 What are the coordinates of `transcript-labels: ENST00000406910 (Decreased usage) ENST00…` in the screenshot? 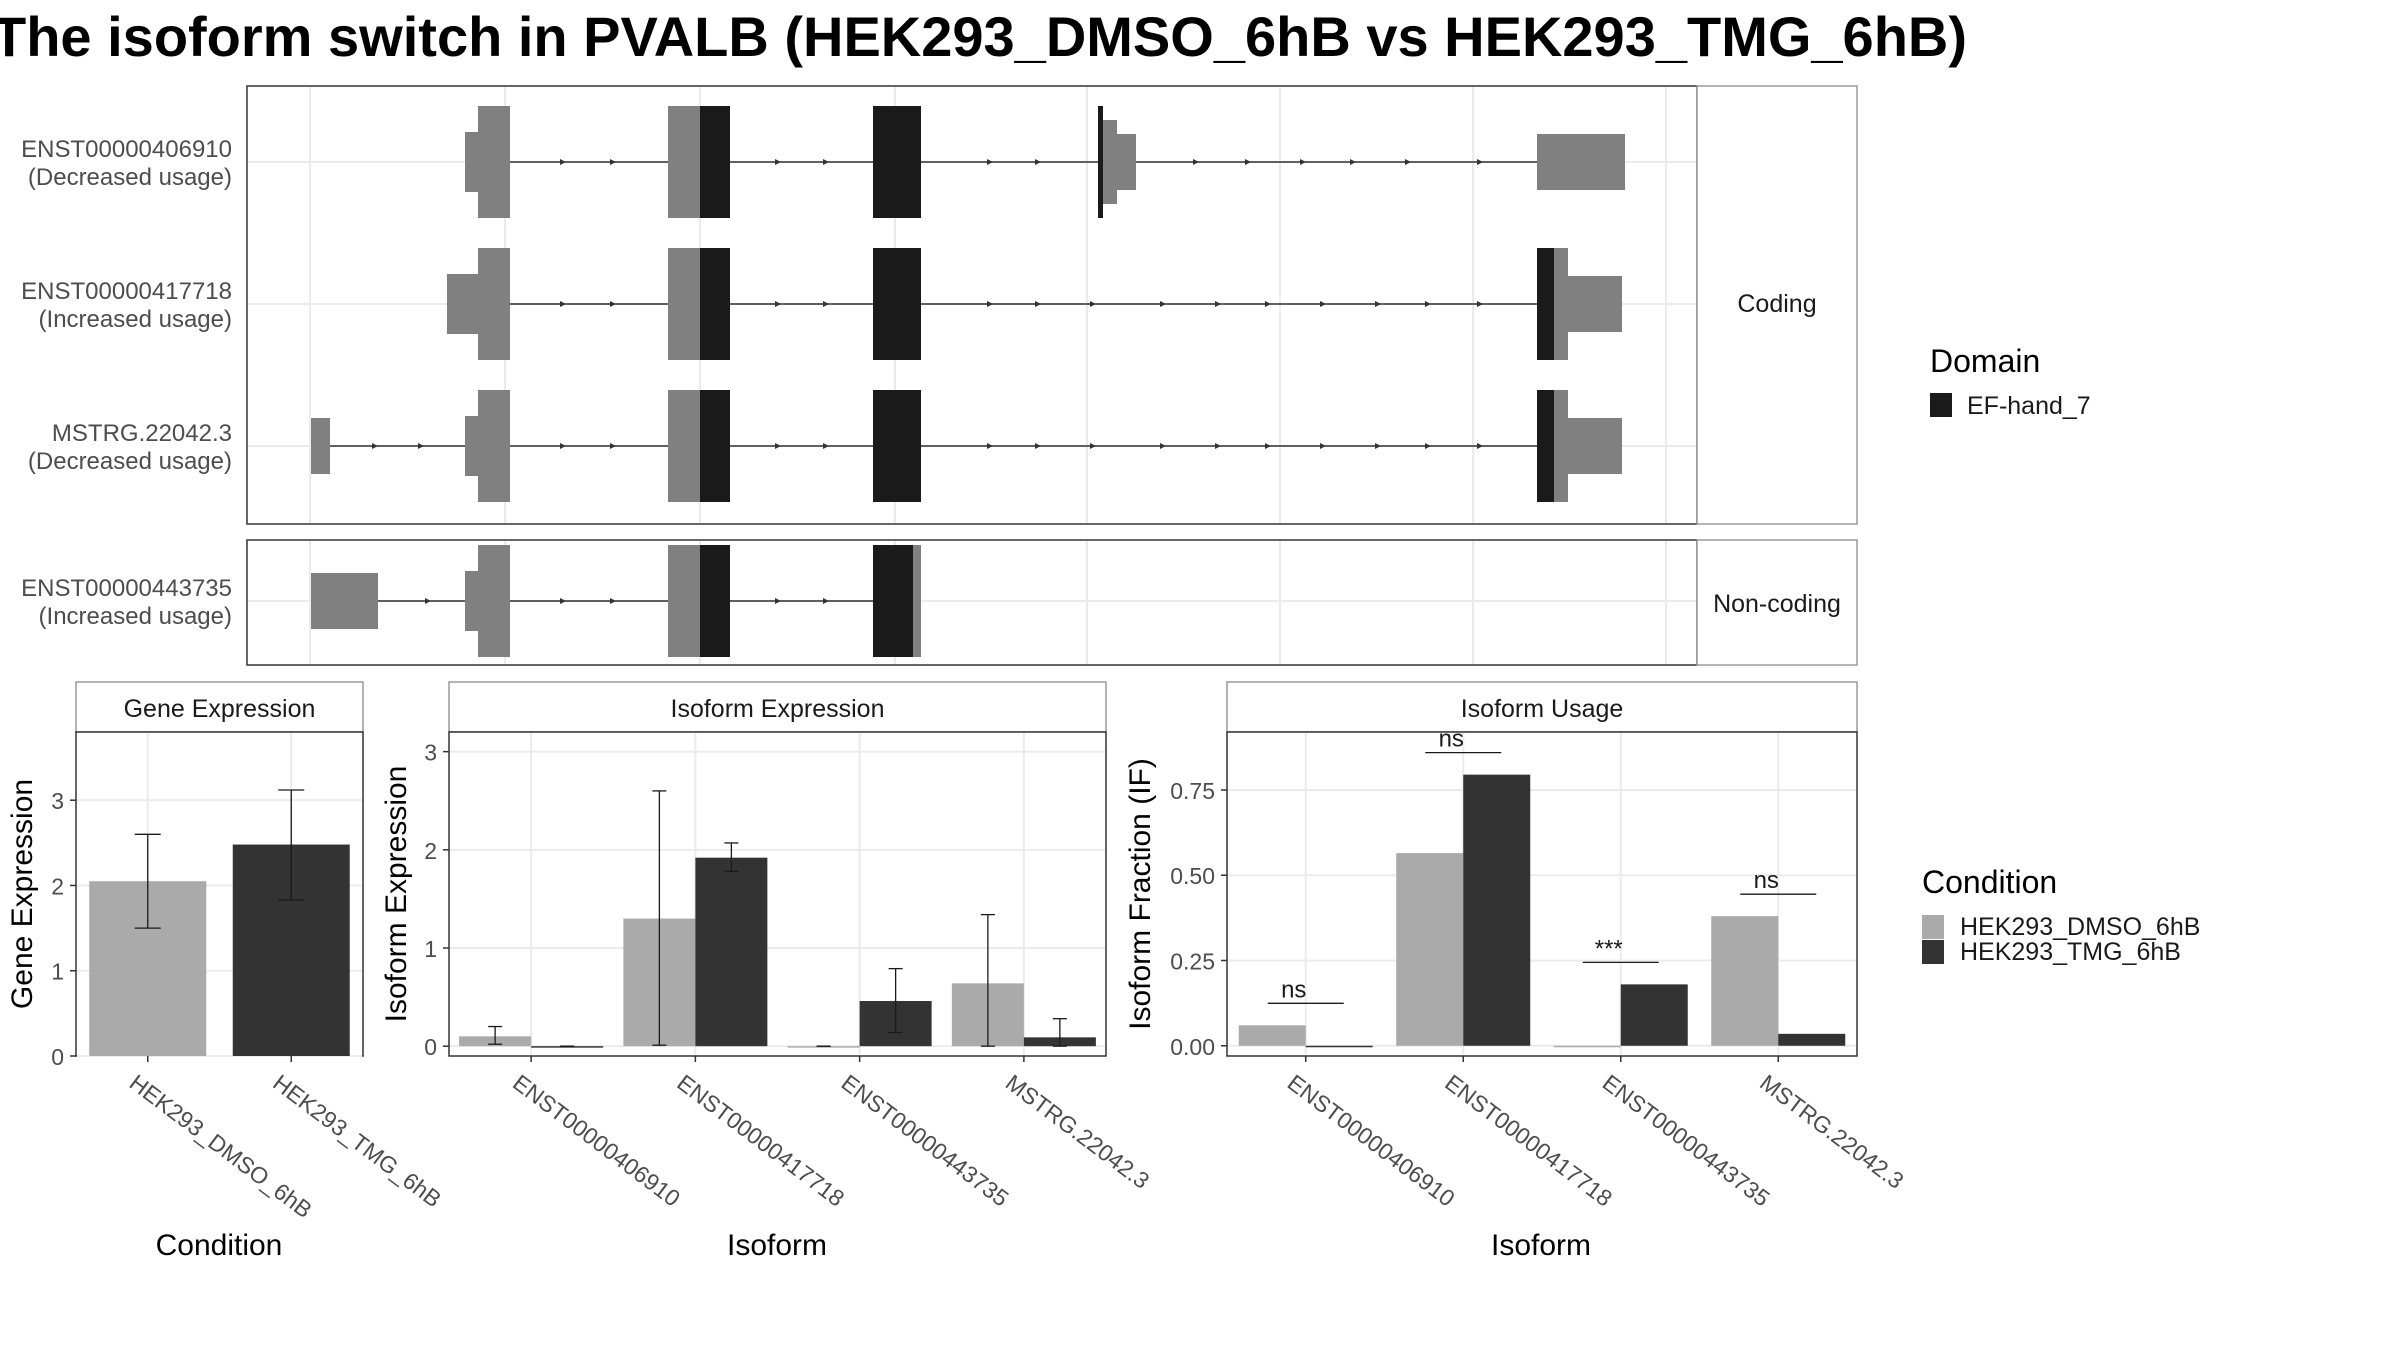 It's located at (126, 383).